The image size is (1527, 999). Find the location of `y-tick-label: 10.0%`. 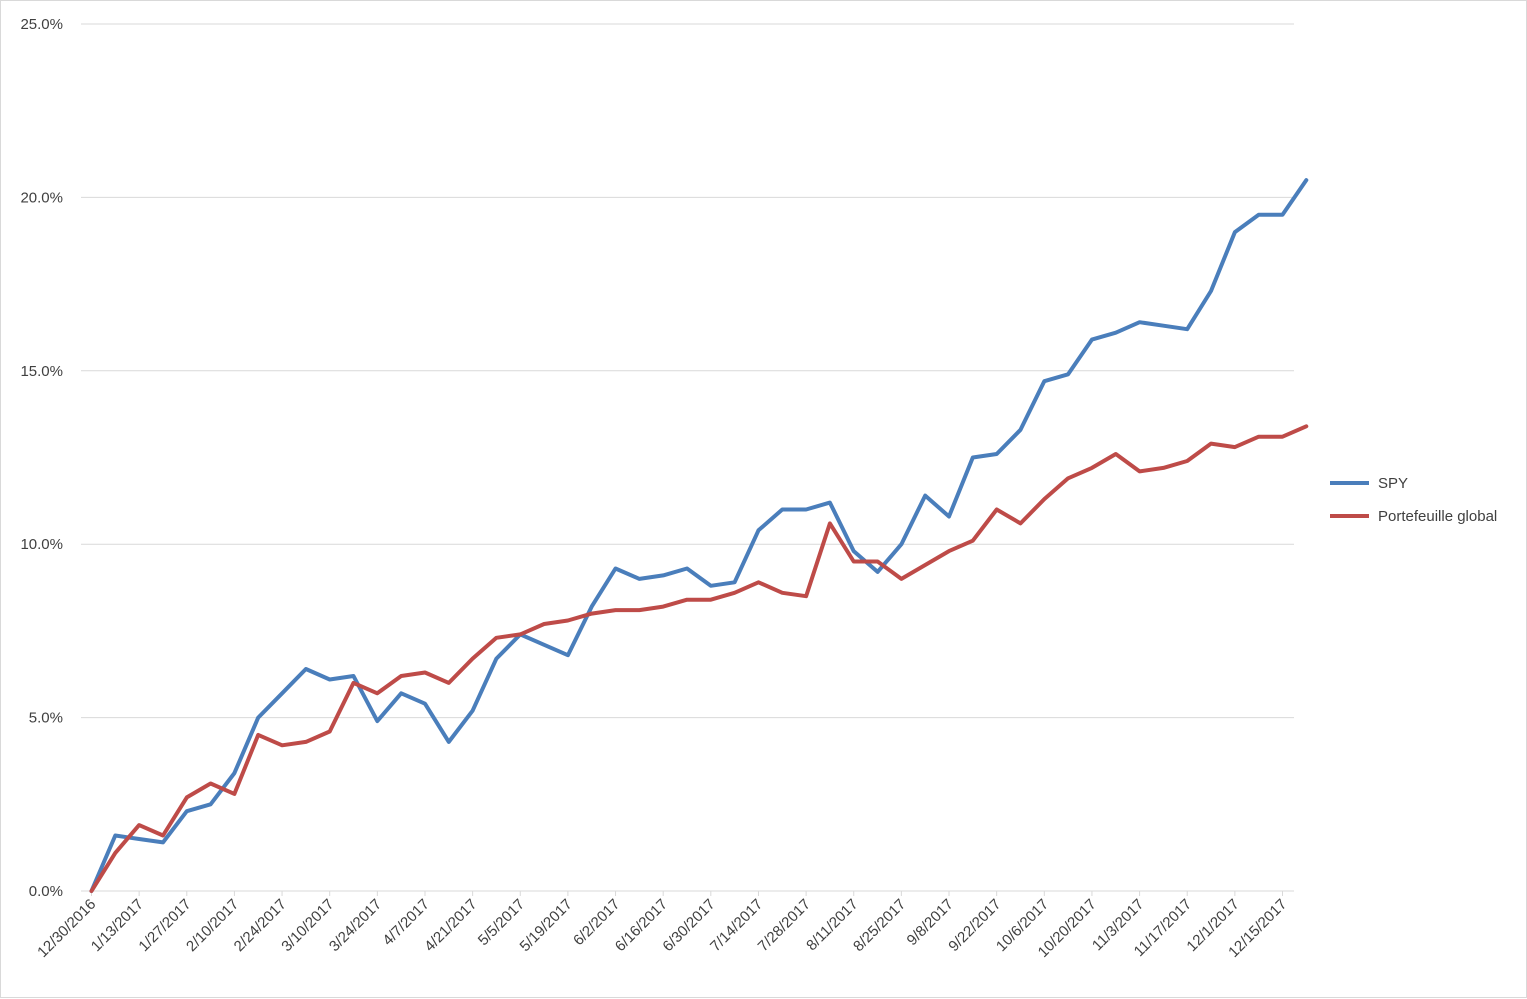

y-tick-label: 10.0% is located at coordinates (41, 544).